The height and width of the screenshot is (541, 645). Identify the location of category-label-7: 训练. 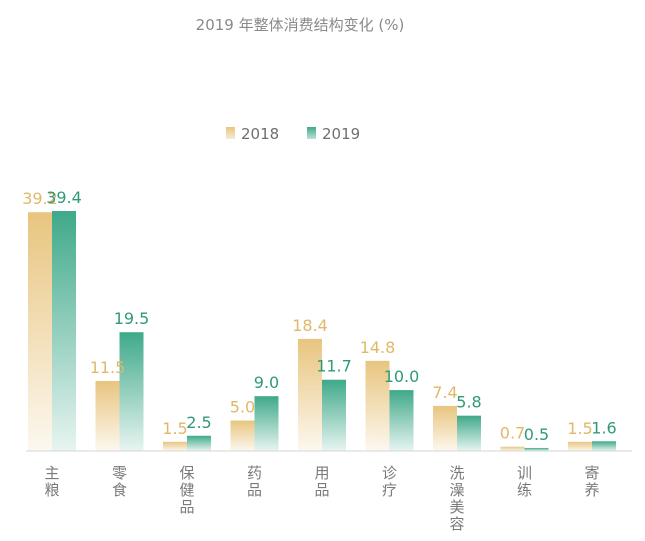
(524, 481).